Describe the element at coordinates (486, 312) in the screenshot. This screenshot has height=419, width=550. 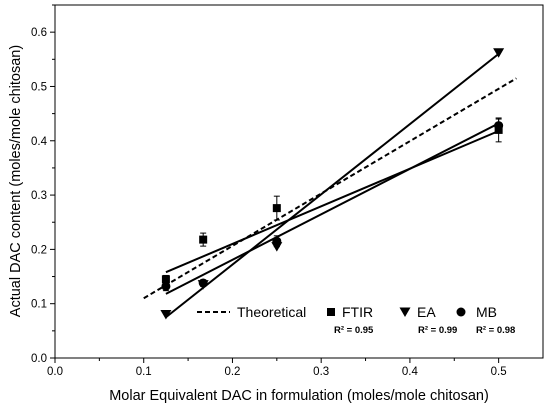
I see `legend-mb-label: MB` at that location.